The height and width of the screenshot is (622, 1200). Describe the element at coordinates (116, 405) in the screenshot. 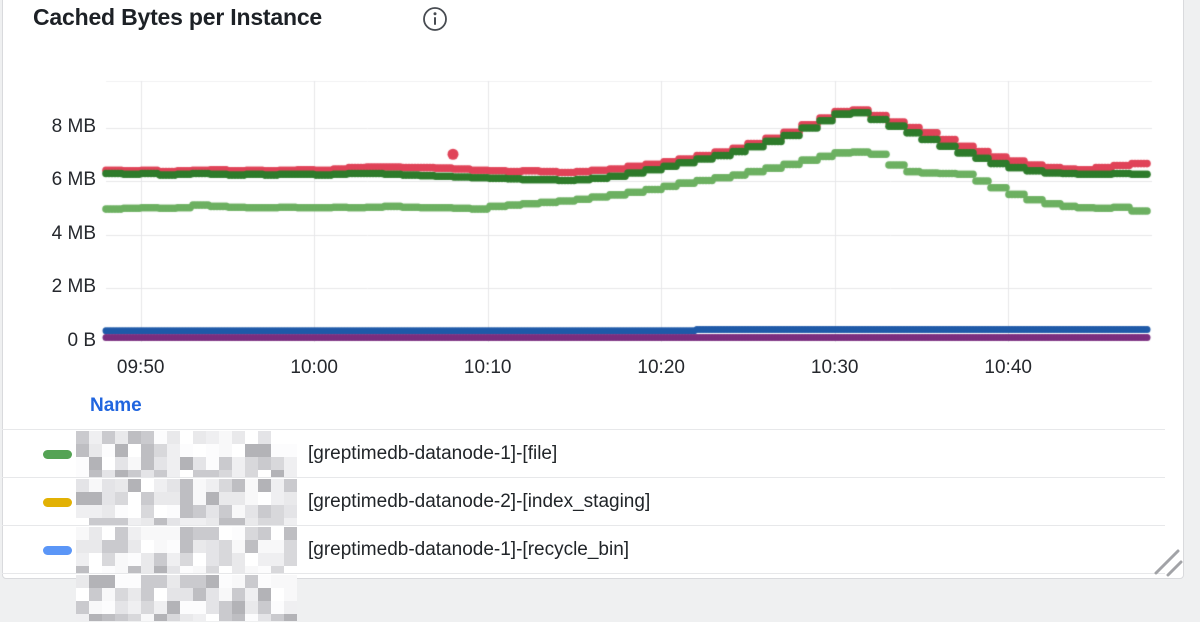

I see `legend-name-header: Name` at that location.